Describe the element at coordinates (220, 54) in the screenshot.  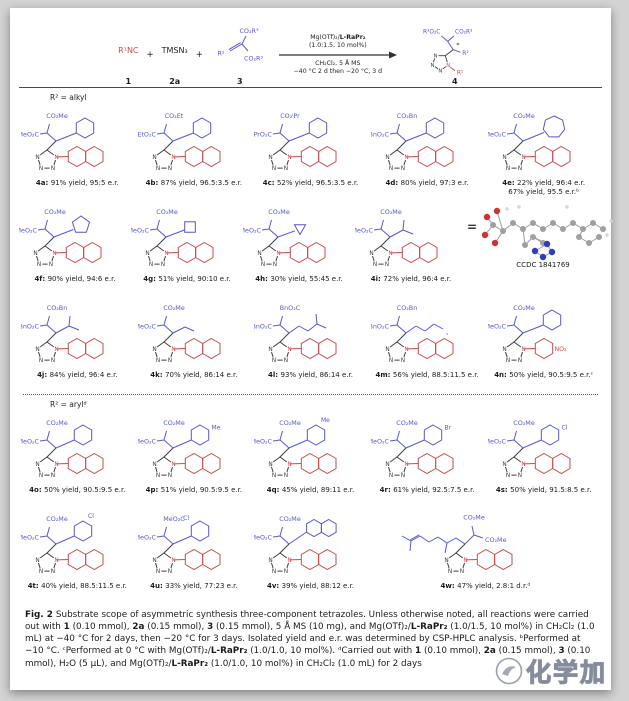
I see `svg-text: R²` at that location.